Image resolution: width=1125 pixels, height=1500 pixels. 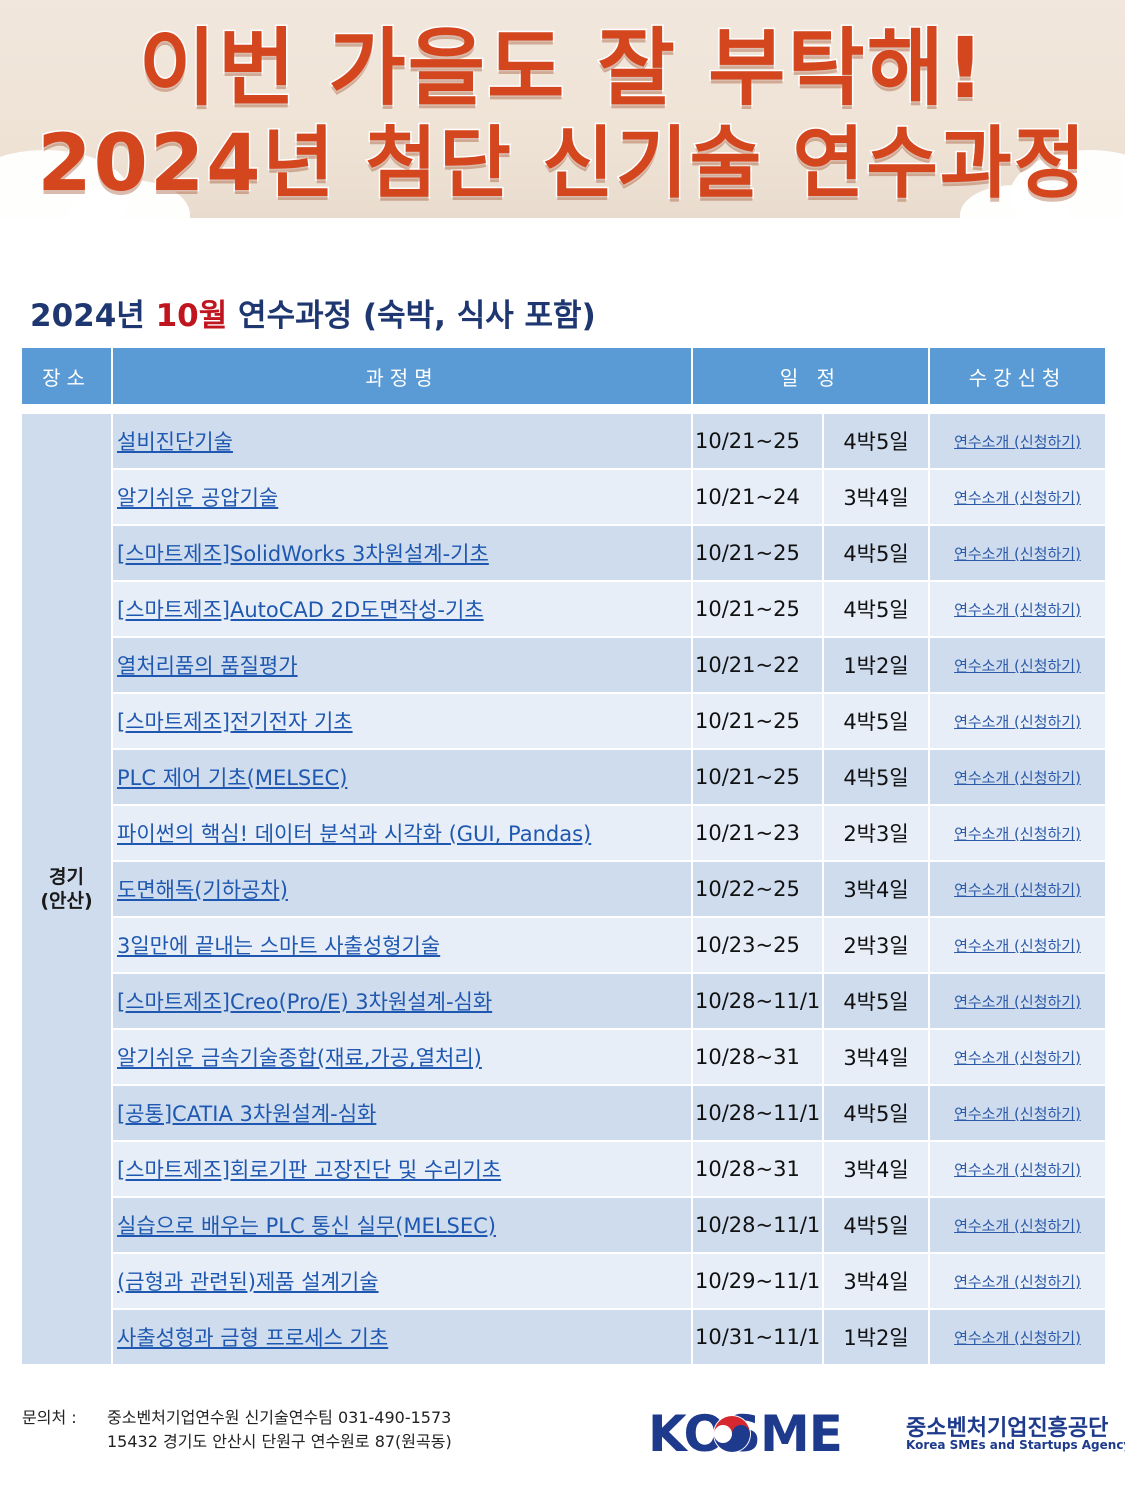 I want to click on course-cell: [스마트제조]전기전자 기초, so click(x=402, y=721).